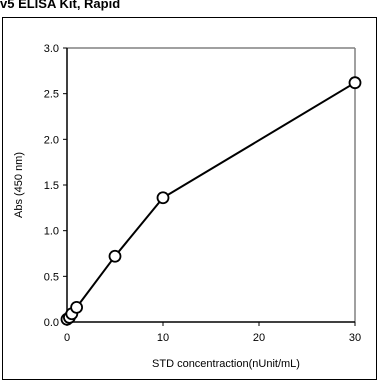  I want to click on y-axis-label: Abs (450 nm), so click(19, 185).